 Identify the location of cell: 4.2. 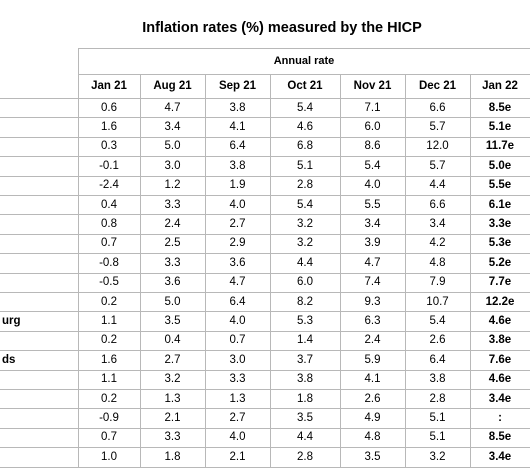
(437, 243).